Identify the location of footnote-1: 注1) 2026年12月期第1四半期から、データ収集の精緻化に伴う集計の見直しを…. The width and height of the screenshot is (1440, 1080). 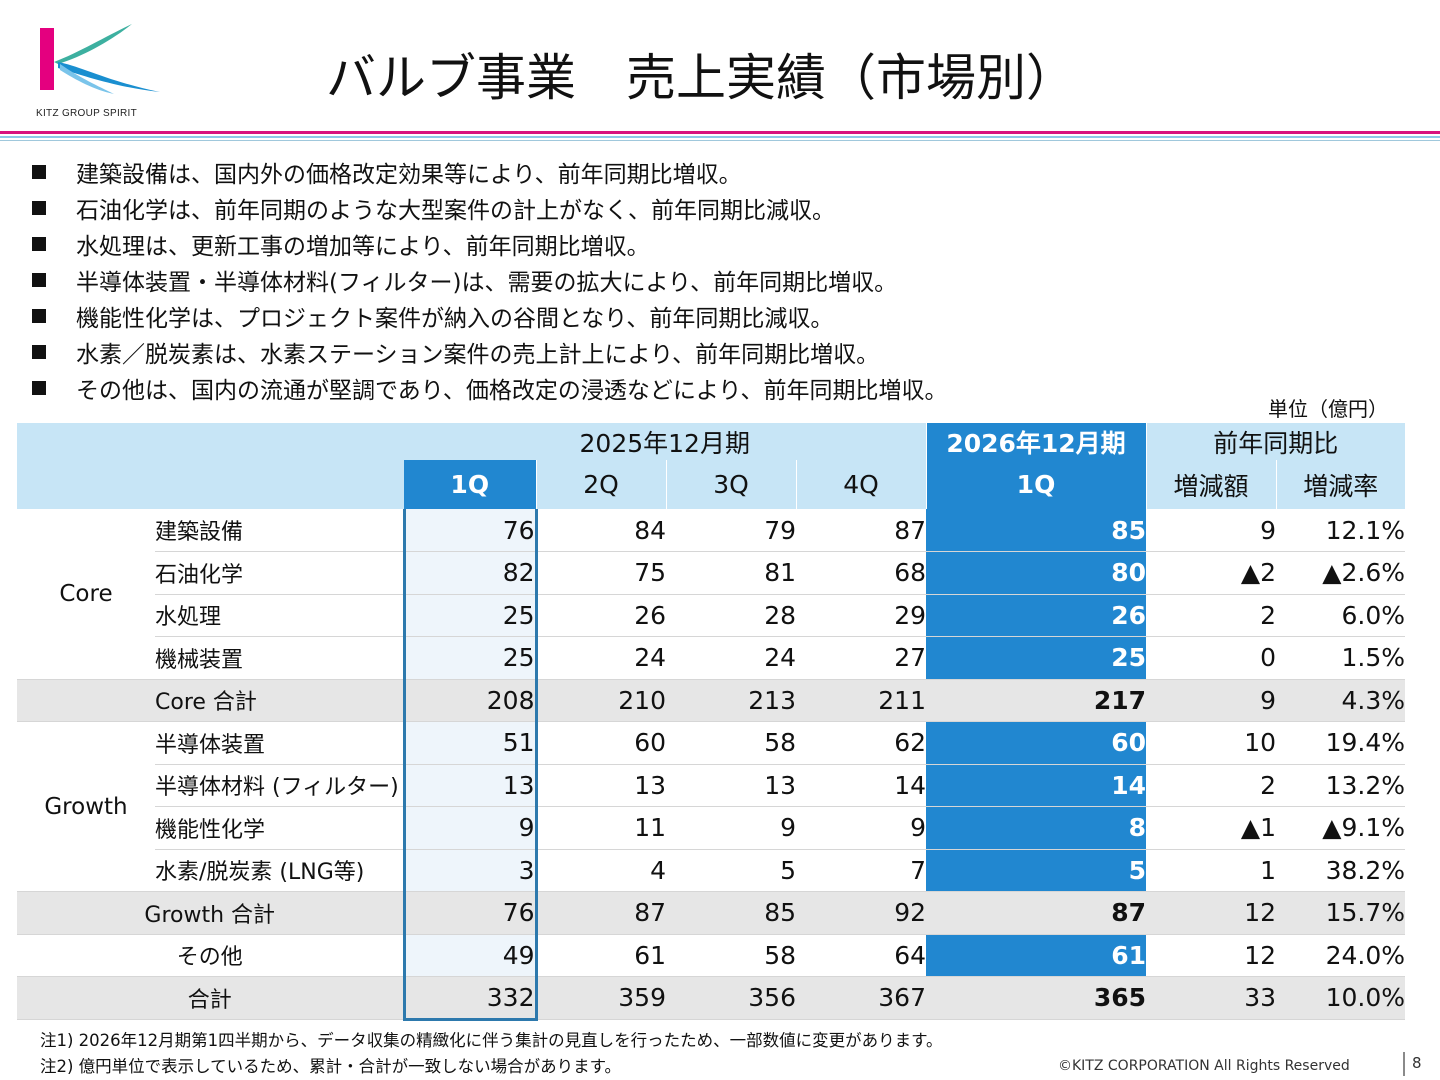
(491, 1040).